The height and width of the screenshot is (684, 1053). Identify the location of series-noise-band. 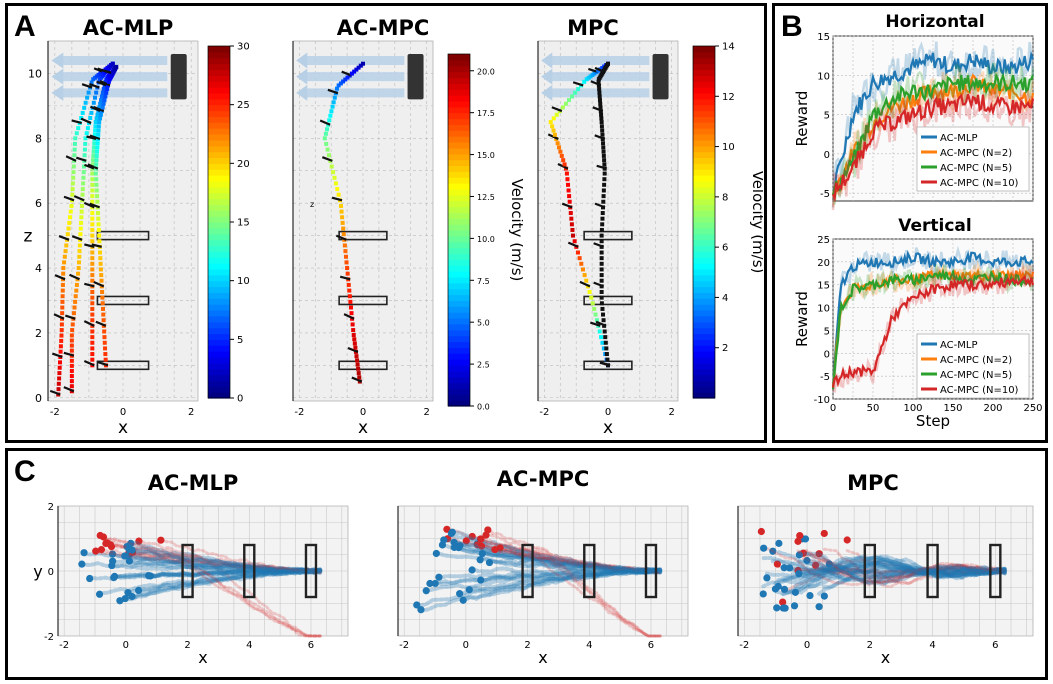
(933, 324).